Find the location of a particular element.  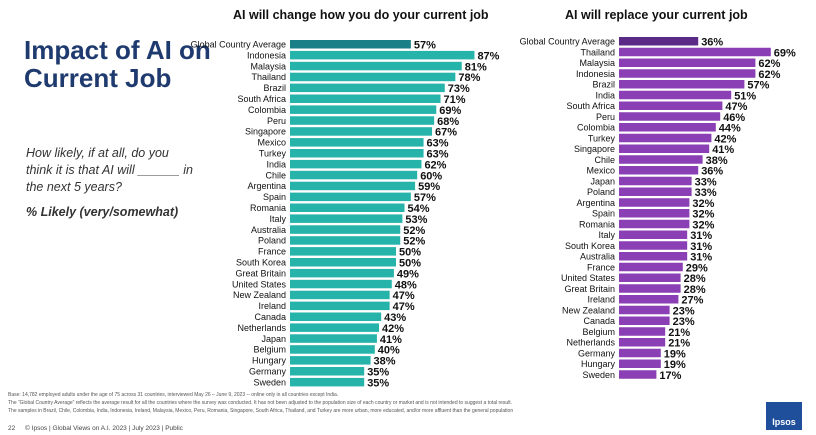

category-label-1-30: Hungary is located at coordinates (598, 364).